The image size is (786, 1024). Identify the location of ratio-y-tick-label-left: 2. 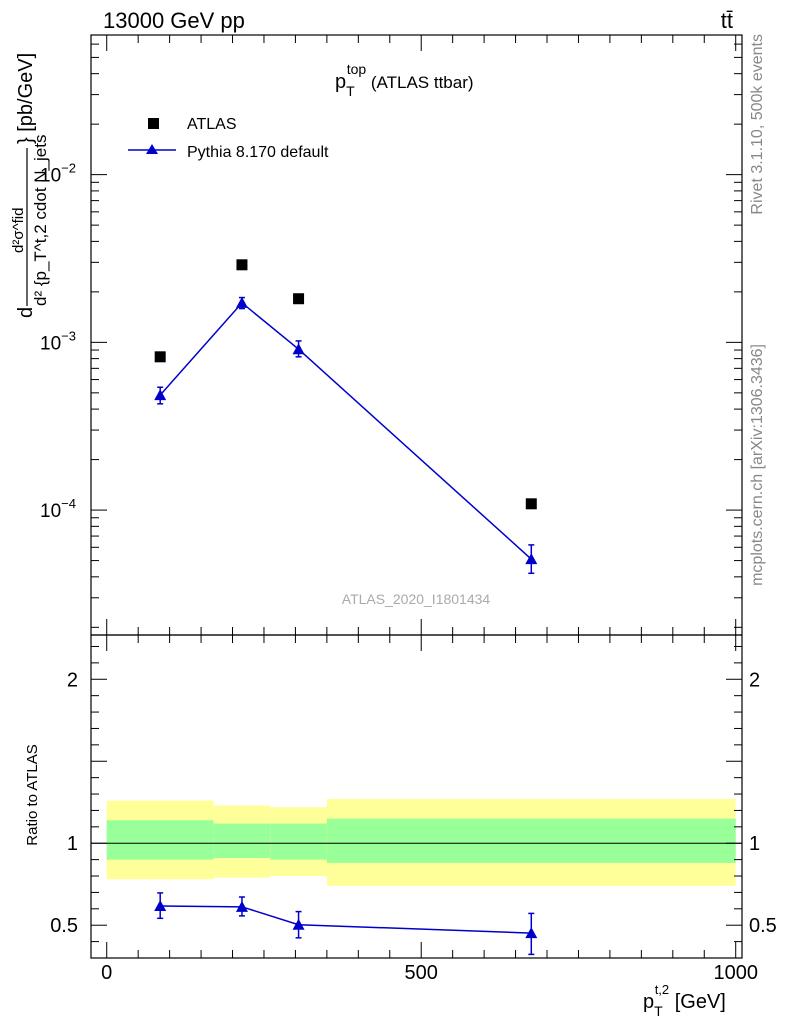
(72, 680).